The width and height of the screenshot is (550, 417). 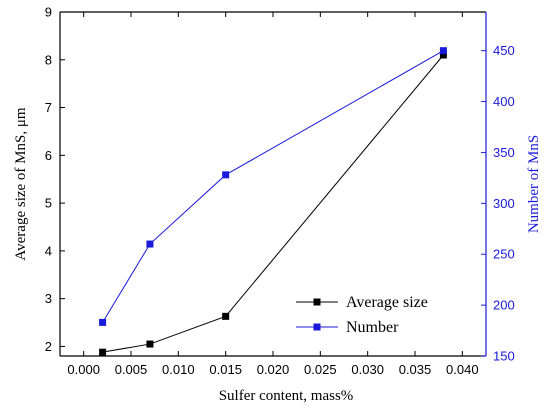 I want to click on legend: Average size Number, so click(x=362, y=315).